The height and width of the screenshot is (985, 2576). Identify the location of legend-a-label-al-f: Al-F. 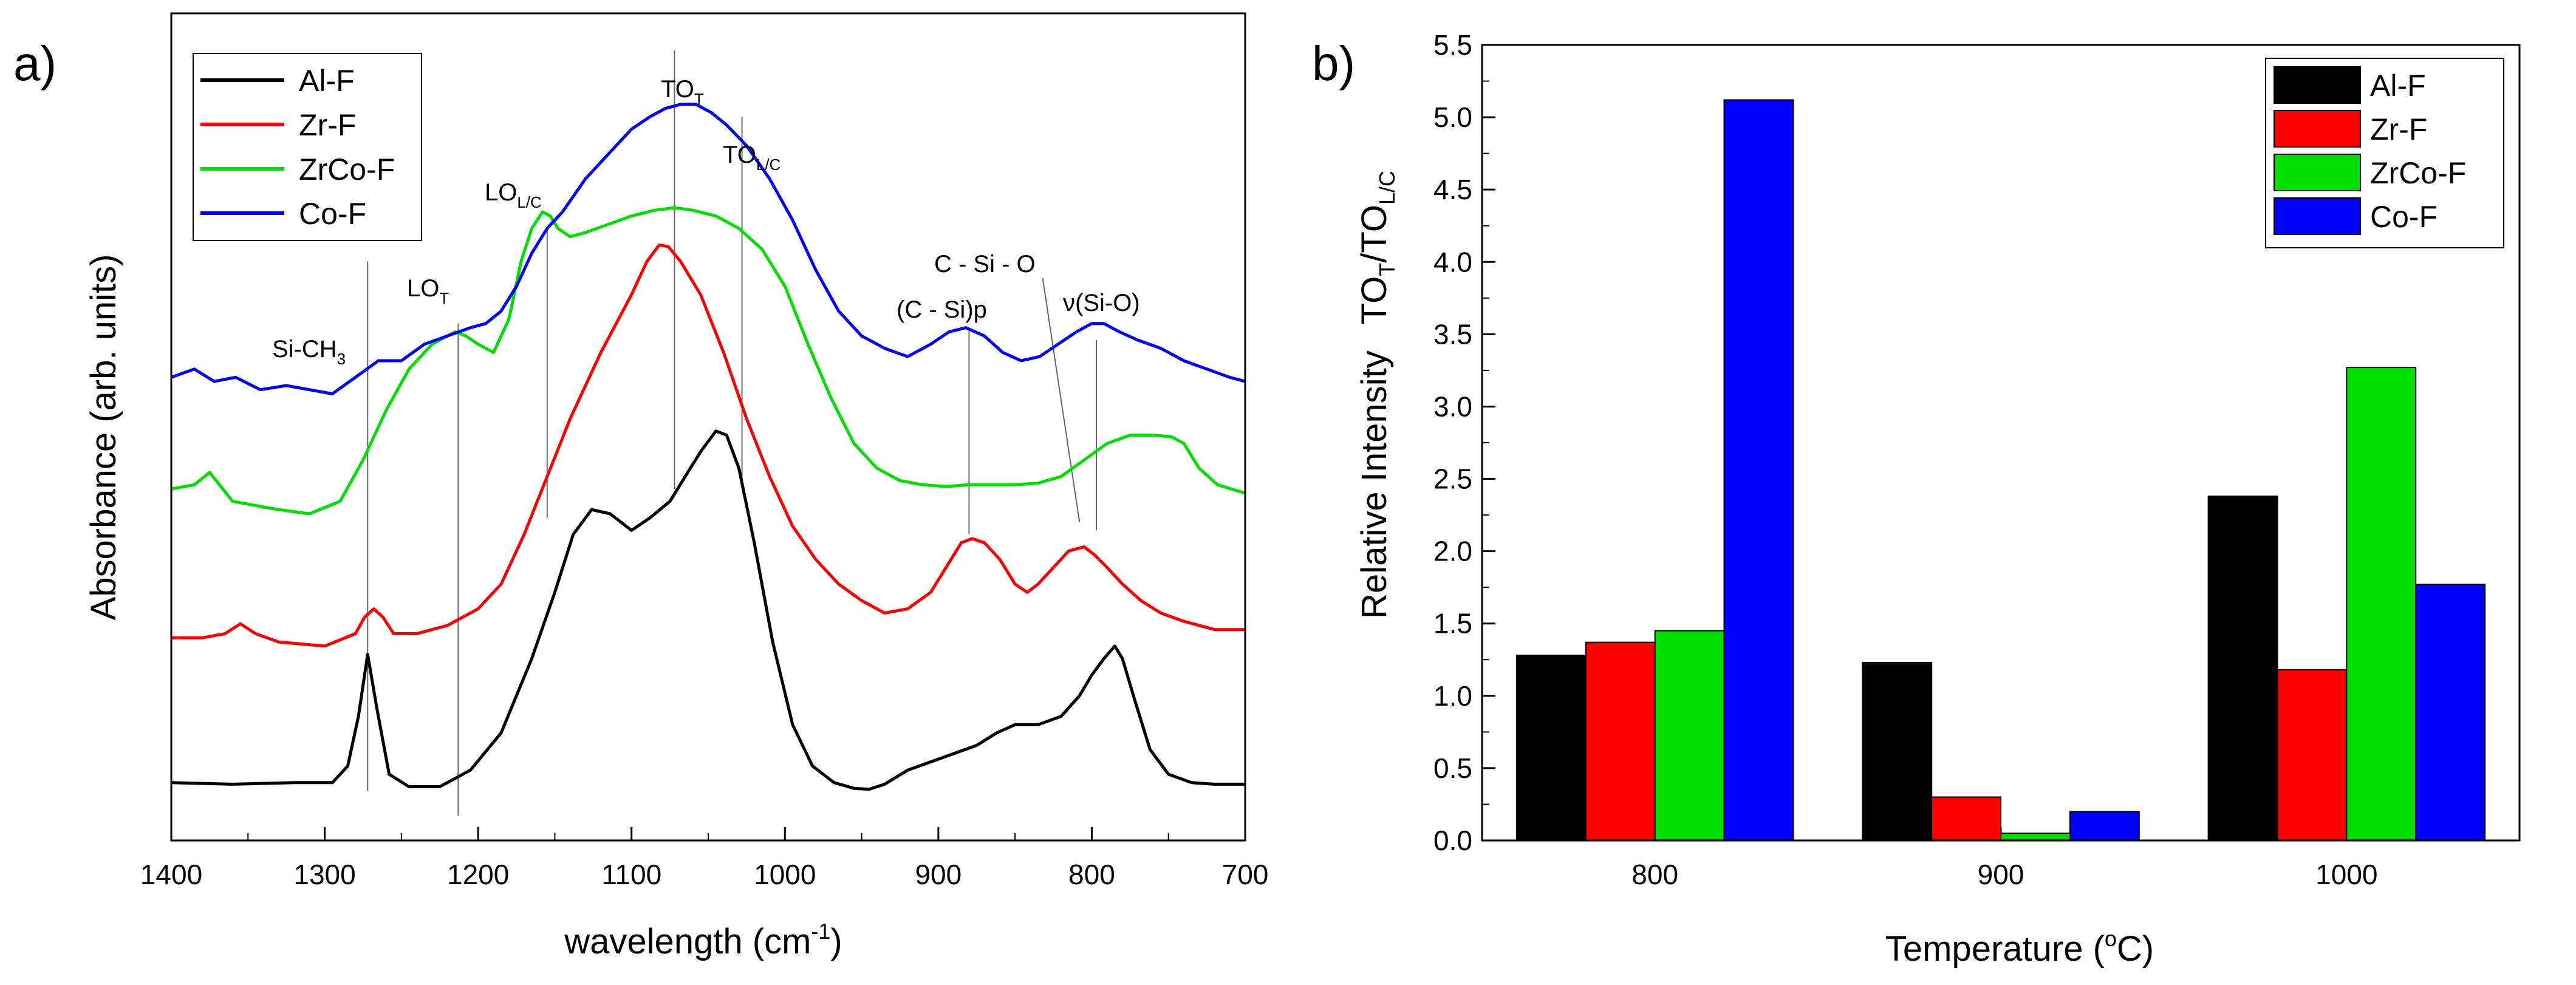
(327, 81).